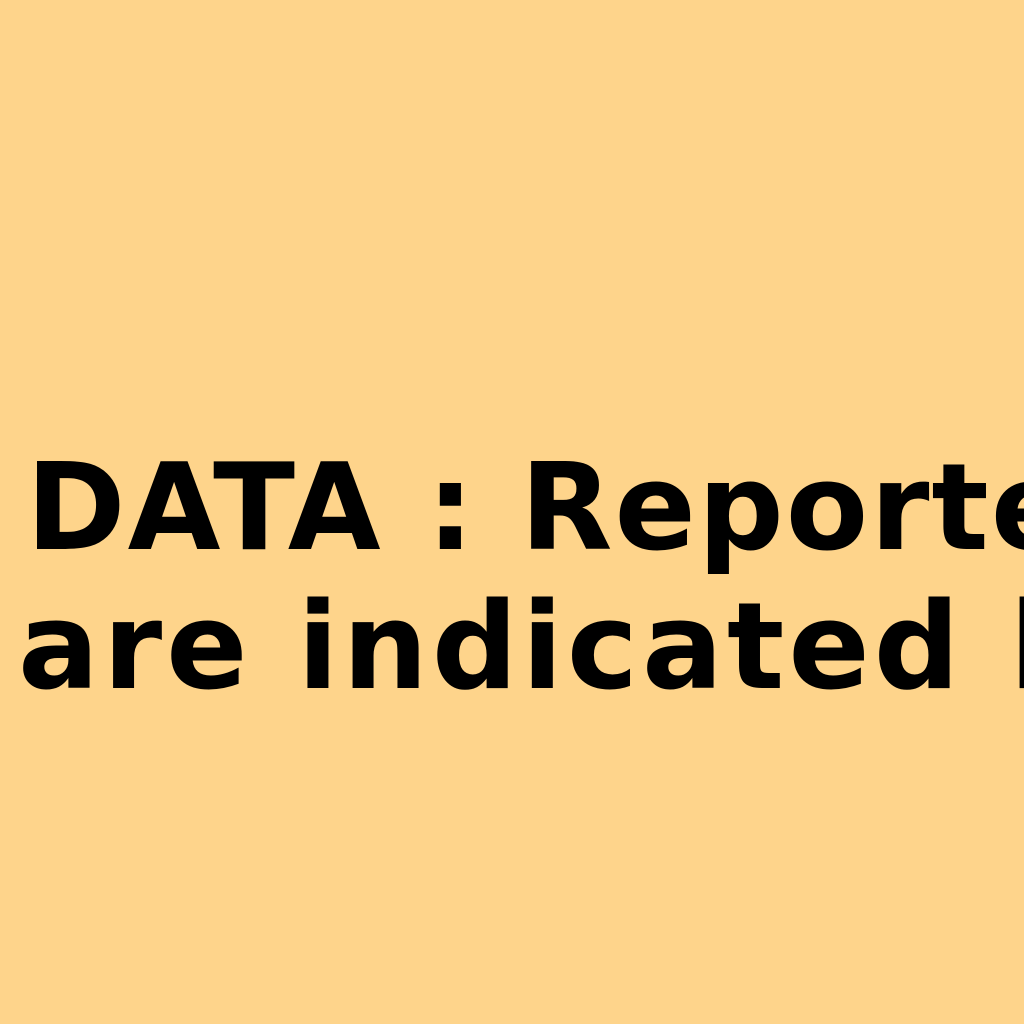 Image resolution: width=1024 pixels, height=1024 pixels. What do you see at coordinates (525, 508) in the screenshot?
I see `text-line-1: DATA : Reported` at bounding box center [525, 508].